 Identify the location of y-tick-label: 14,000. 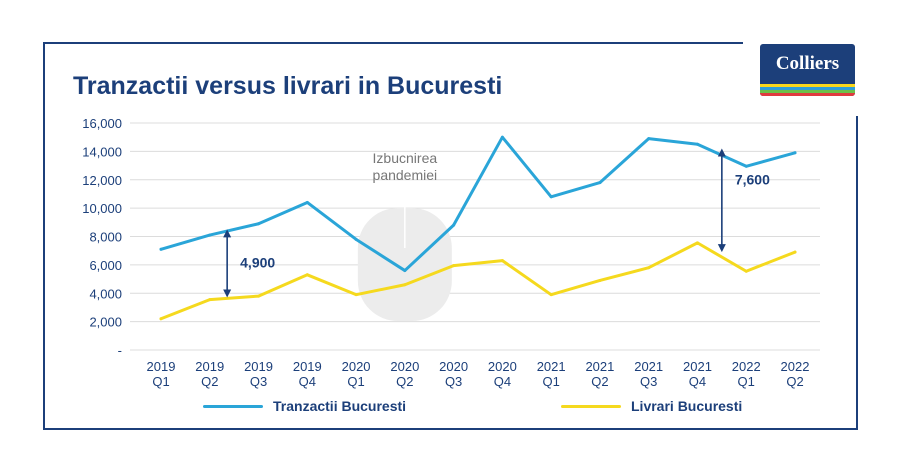
(102, 151).